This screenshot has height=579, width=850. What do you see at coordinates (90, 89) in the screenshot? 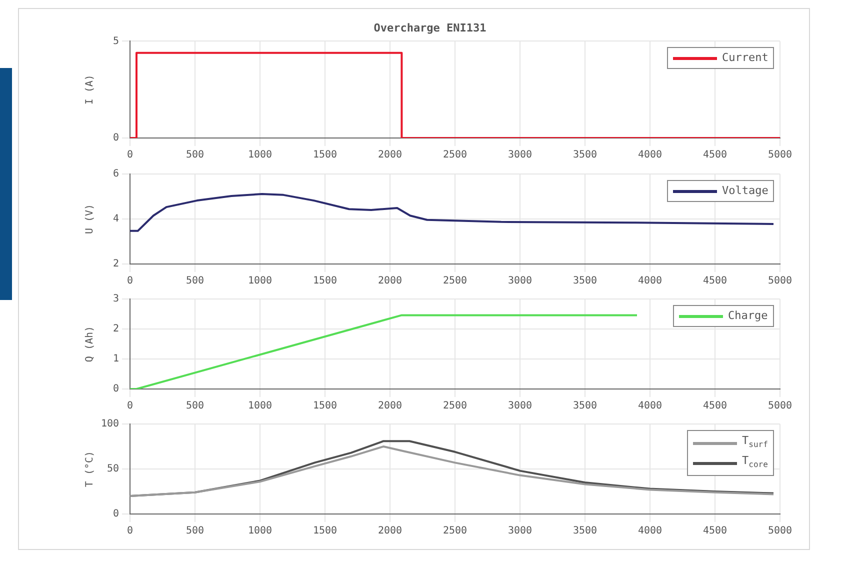
I see `y-axis-title: I (A)` at bounding box center [90, 89].